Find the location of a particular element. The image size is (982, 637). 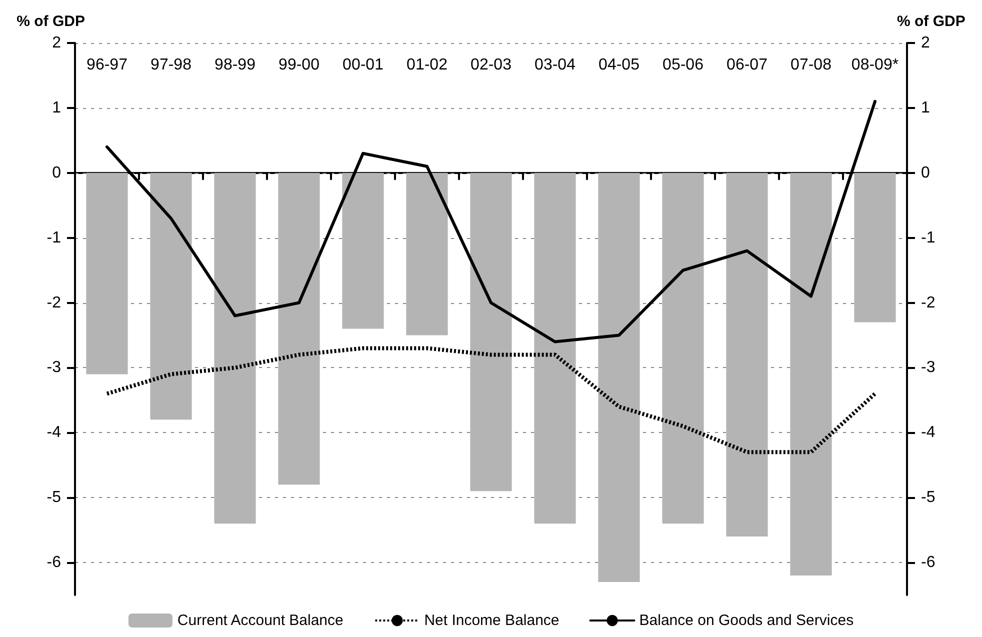

x-tick-label: 00-01 is located at coordinates (363, 65).